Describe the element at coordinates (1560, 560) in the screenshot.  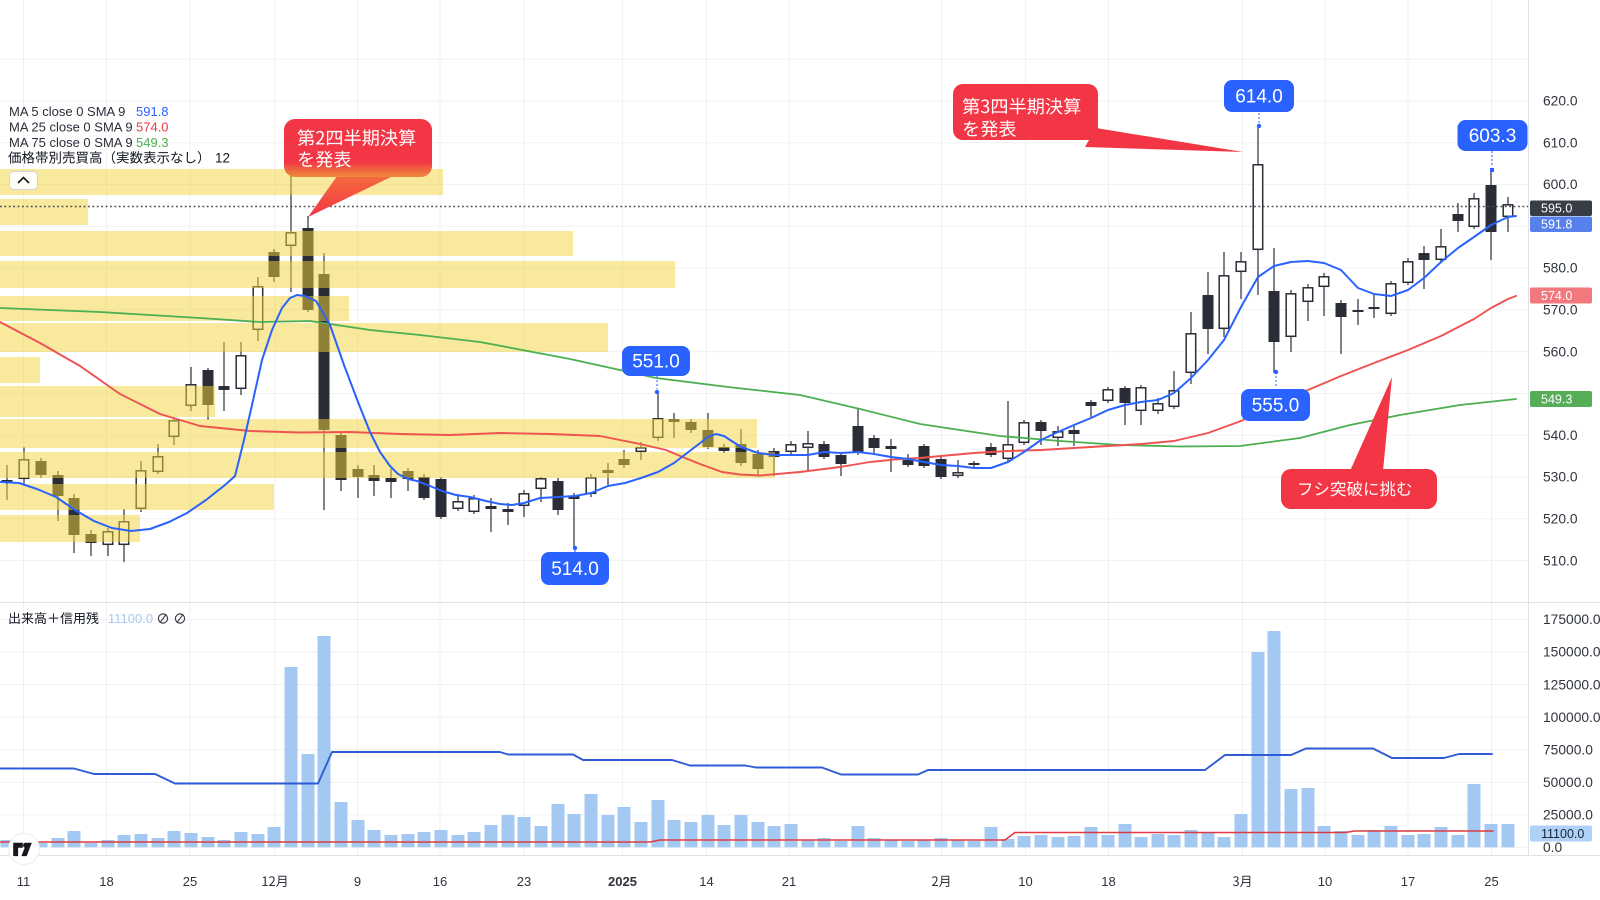
I see `svg-text: 510.0` at that location.